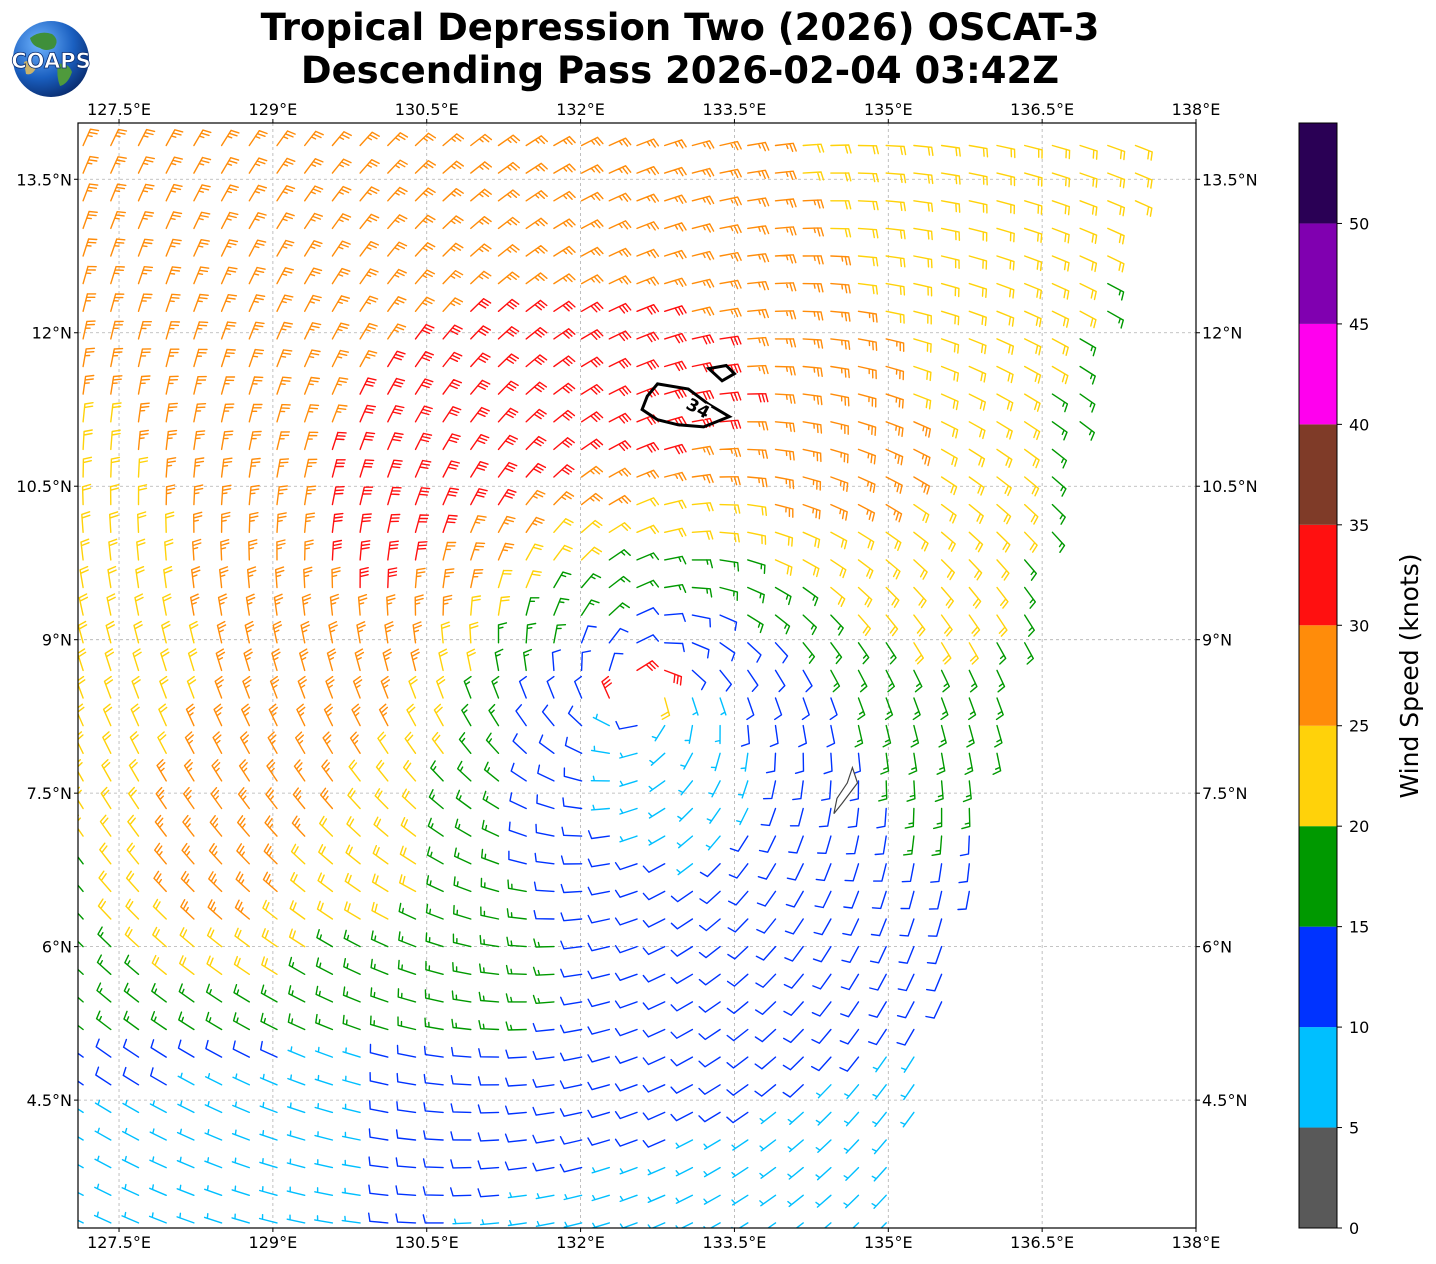 This screenshot has width=1436, height=1264. I want to click on lon-tick-label-bottom: 133.5°E, so click(734, 1242).